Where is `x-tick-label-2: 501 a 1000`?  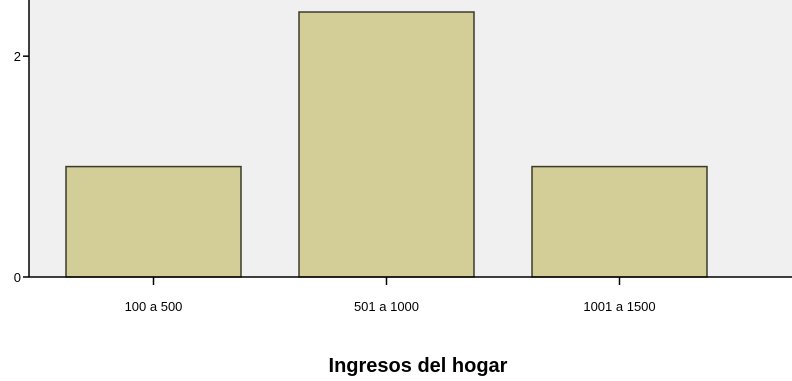
x-tick-label-2: 501 a 1000 is located at coordinates (386, 306).